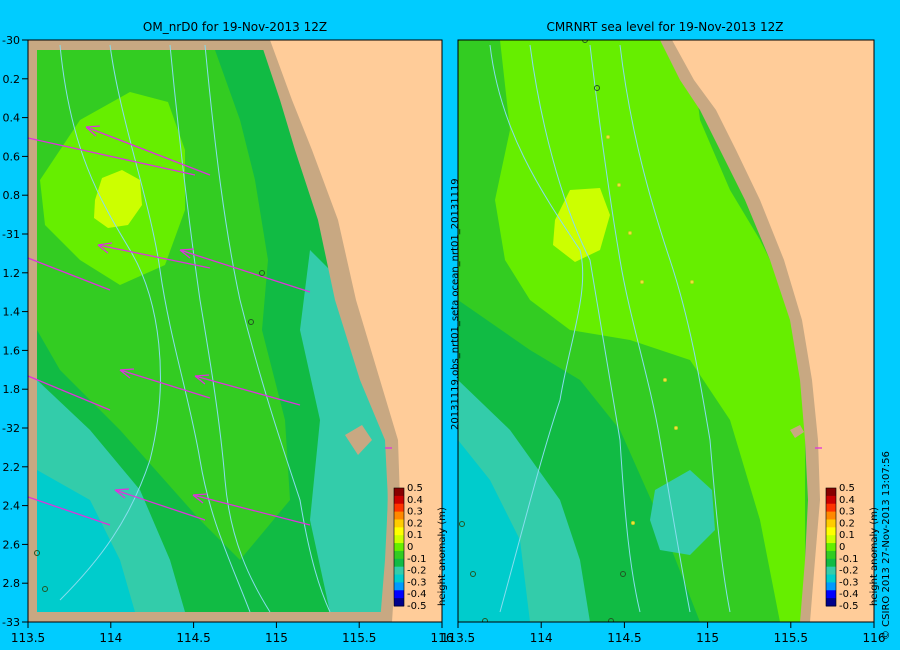 The height and width of the screenshot is (650, 900). I want to click on x-tick-label: 114, so click(541, 638).